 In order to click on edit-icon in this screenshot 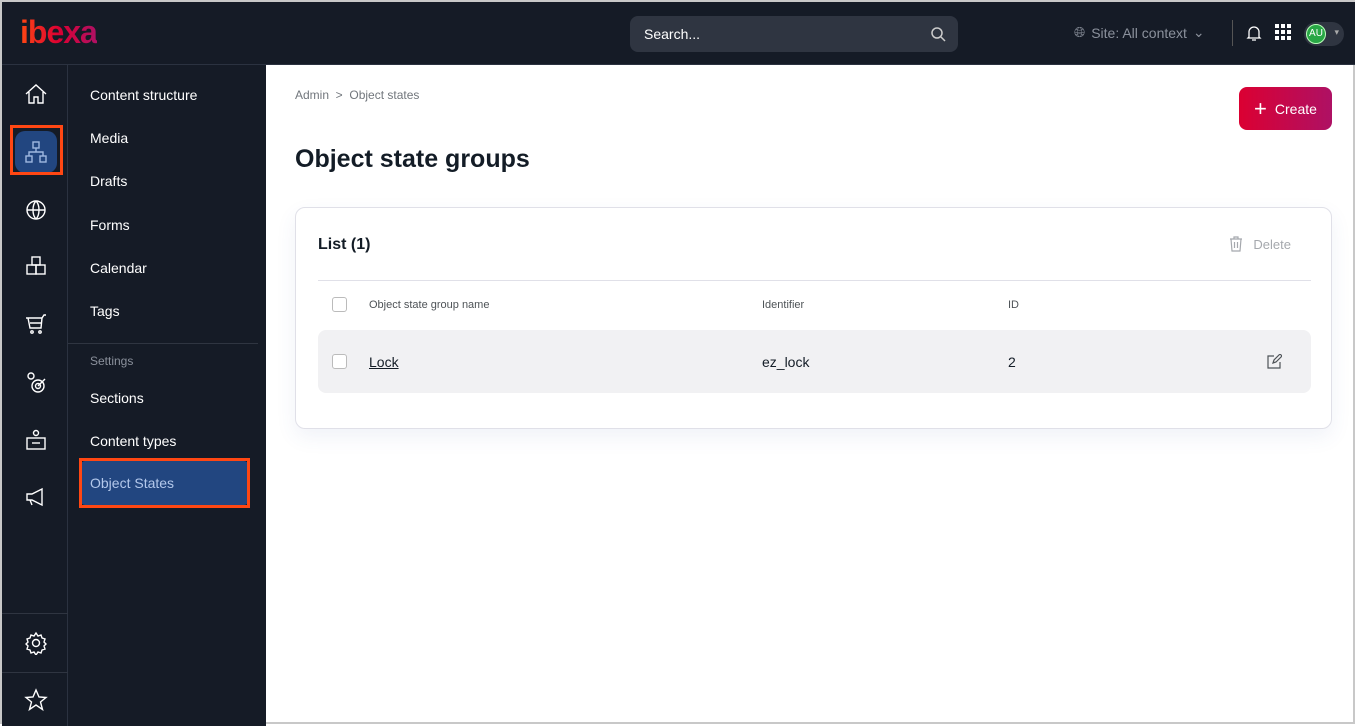, I will do `click(1274, 361)`.